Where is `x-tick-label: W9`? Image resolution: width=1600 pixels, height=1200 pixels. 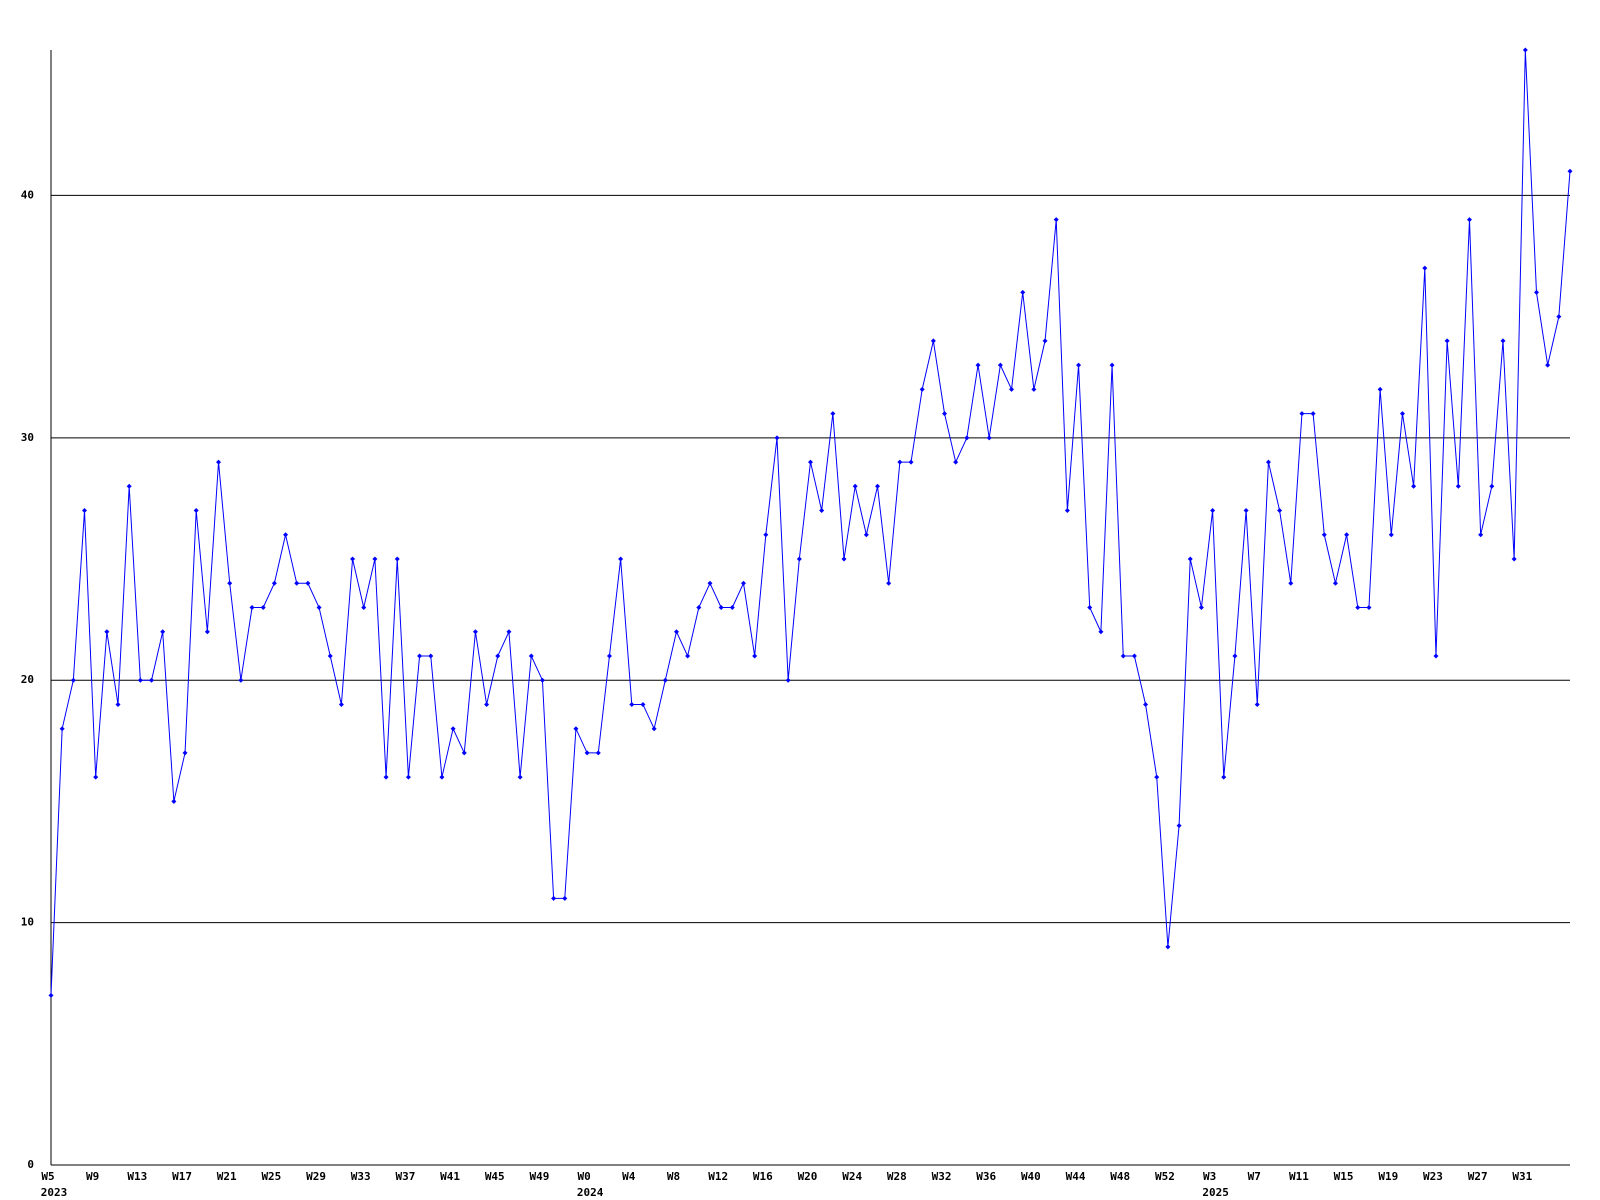 x-tick-label: W9 is located at coordinates (92, 1176).